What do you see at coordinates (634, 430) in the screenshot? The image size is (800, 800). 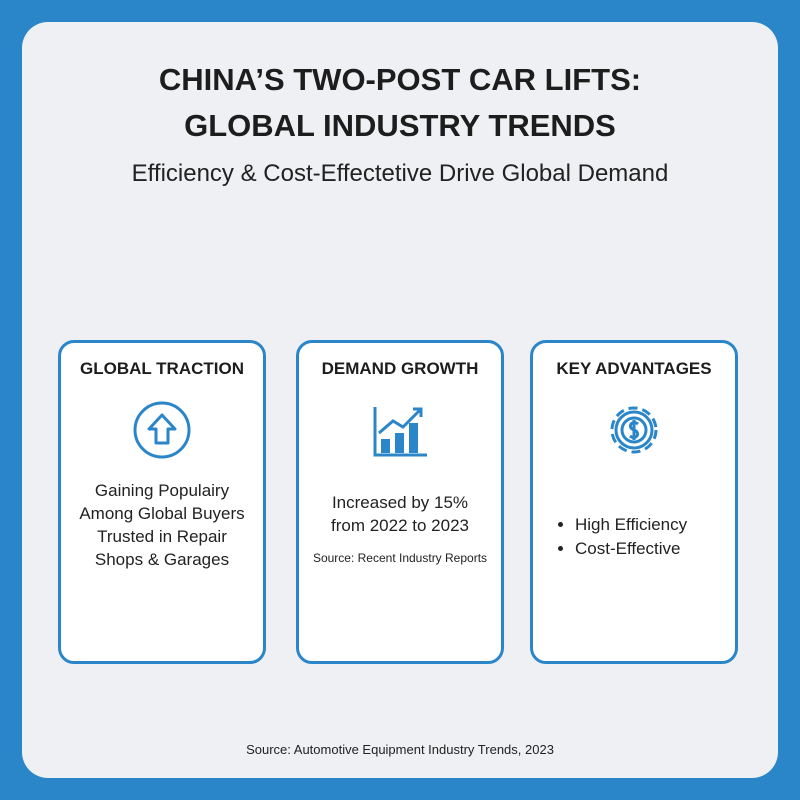 I see `gear-icon` at bounding box center [634, 430].